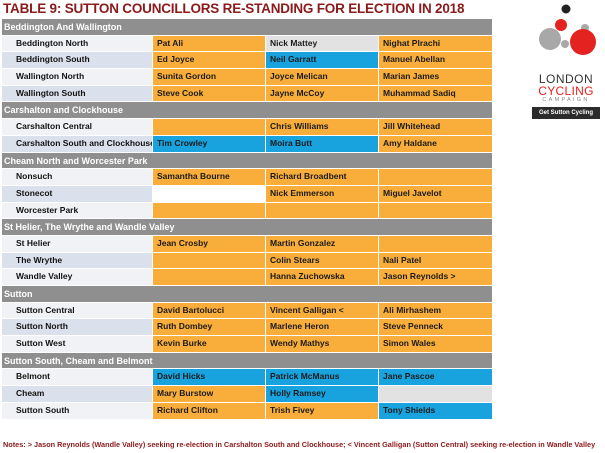  Describe the element at coordinates (247, 27) in the screenshot. I see `section-header: Beddington And Wallington` at that location.